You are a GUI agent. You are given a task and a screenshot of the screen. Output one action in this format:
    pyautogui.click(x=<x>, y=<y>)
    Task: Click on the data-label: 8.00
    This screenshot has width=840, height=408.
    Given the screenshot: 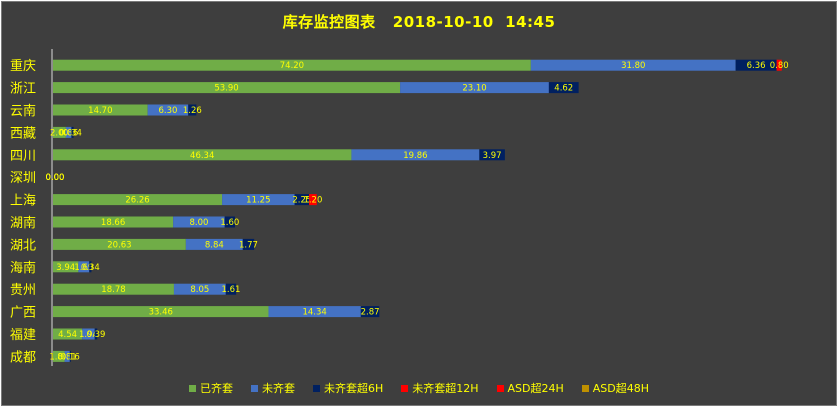 What is the action you would take?
    pyautogui.click(x=198, y=223)
    